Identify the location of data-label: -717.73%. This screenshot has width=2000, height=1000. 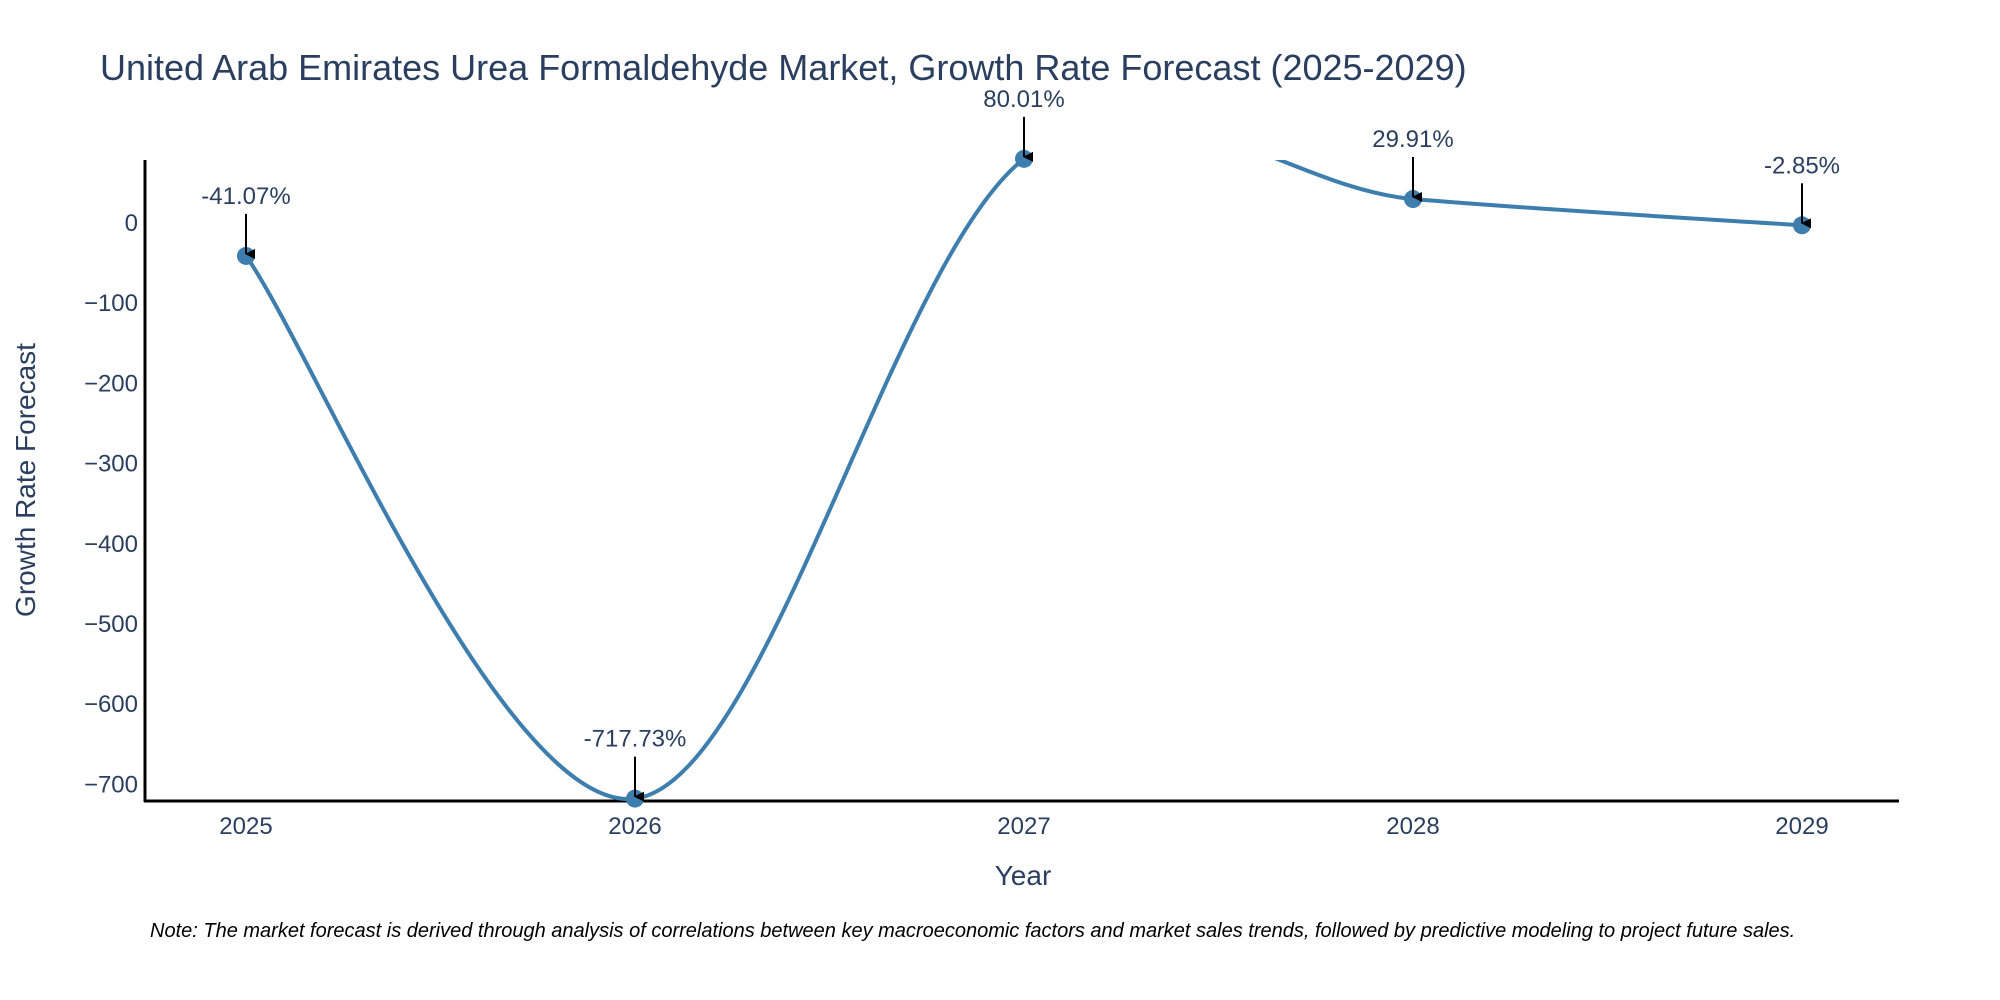
(635, 739).